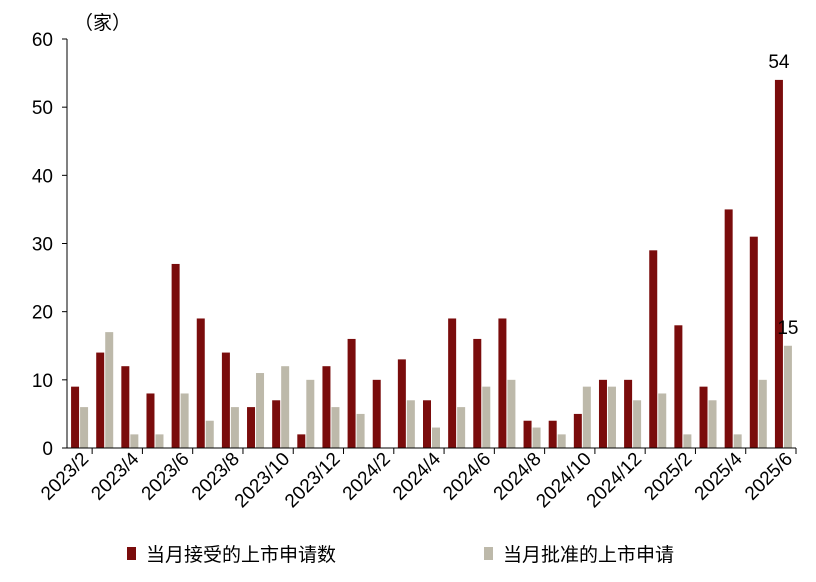  Describe the element at coordinates (703, 417) in the screenshot. I see `bar-accepted-2025/3` at that location.